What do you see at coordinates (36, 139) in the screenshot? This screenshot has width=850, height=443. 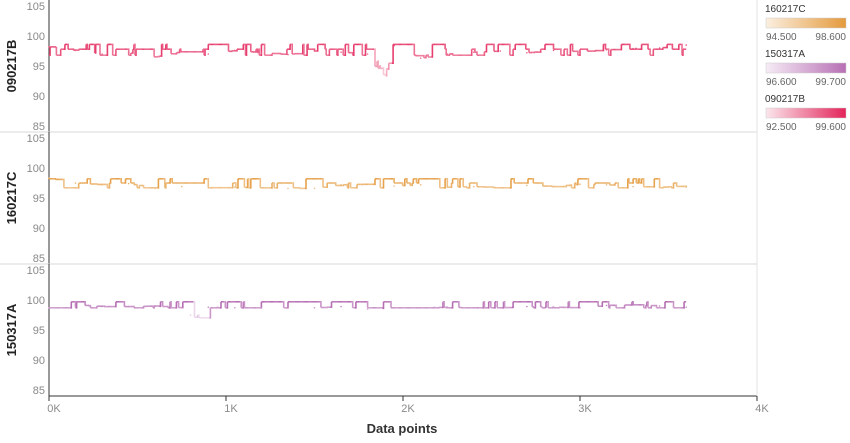 I see `y-tick-label: 105` at bounding box center [36, 139].